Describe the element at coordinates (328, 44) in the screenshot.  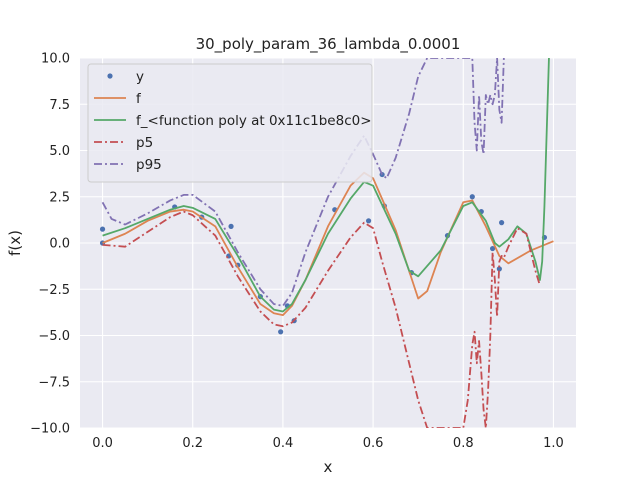
I see `chart-title: 30_poly_param_36_lambda_0.0001` at that location.